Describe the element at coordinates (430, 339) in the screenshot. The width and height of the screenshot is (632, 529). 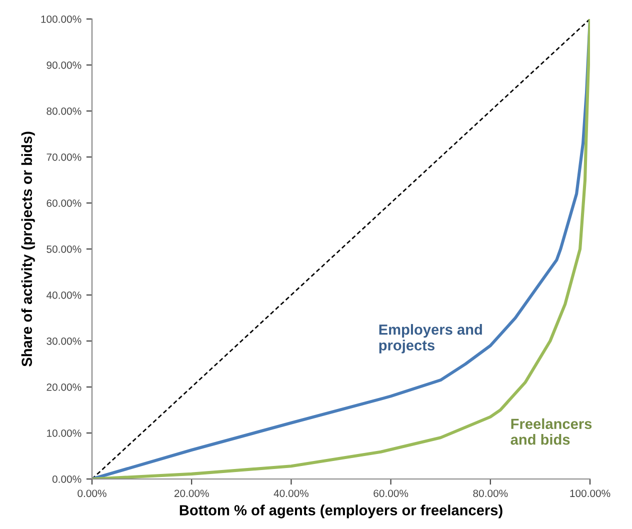
I see `series-label: Employers and projects` at that location.